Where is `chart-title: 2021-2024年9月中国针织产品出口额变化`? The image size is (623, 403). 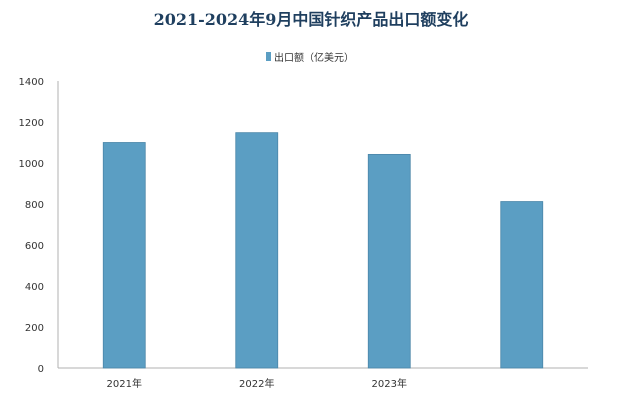 chart-title: 2021-2024年9月中国针织产品出口额变化 is located at coordinates (311, 19).